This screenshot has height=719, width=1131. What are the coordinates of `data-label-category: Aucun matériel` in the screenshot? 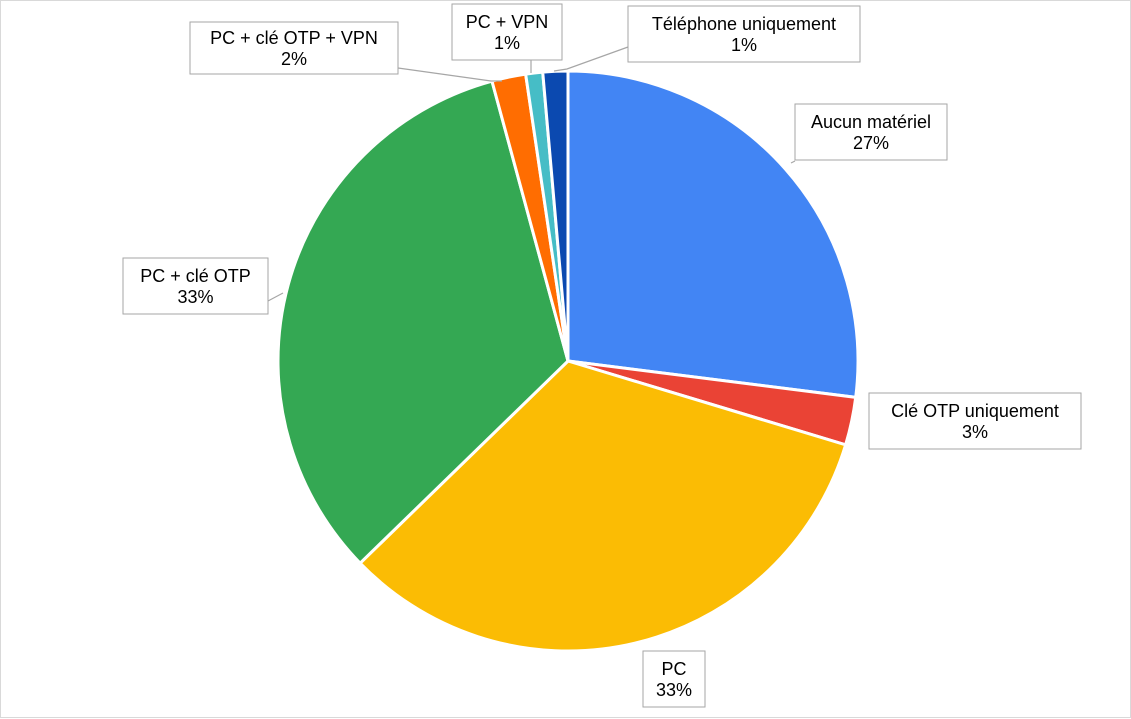 It's located at (871, 122).